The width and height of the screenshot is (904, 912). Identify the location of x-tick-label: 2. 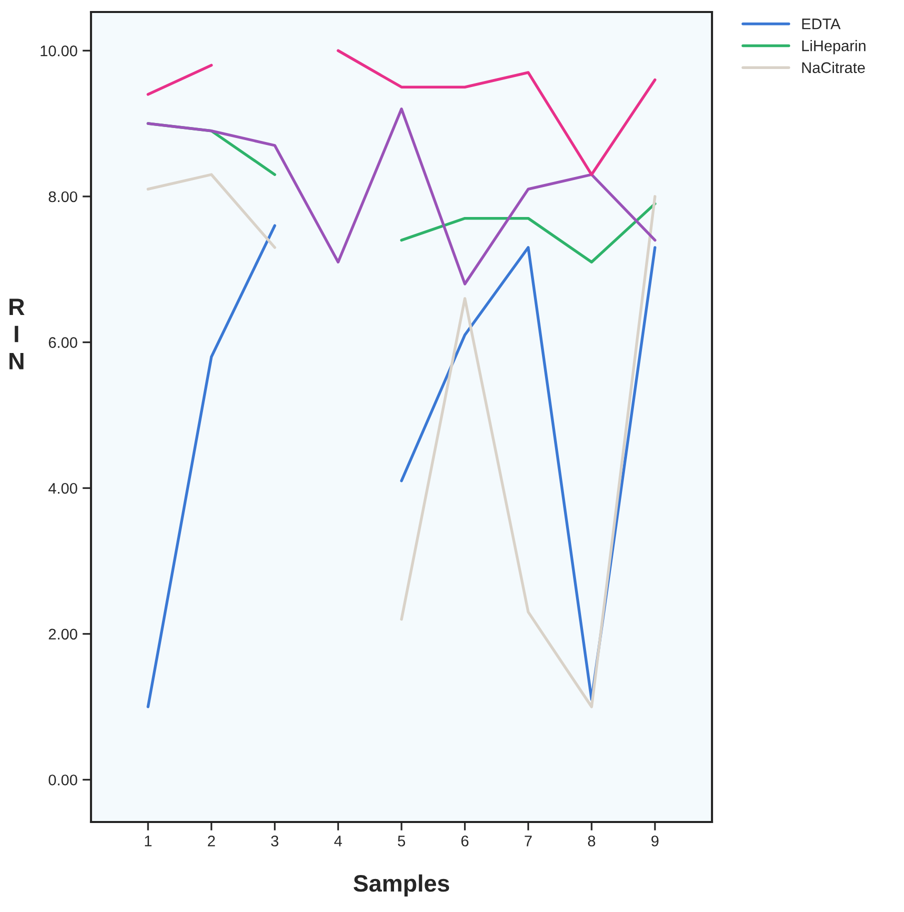
(211, 841).